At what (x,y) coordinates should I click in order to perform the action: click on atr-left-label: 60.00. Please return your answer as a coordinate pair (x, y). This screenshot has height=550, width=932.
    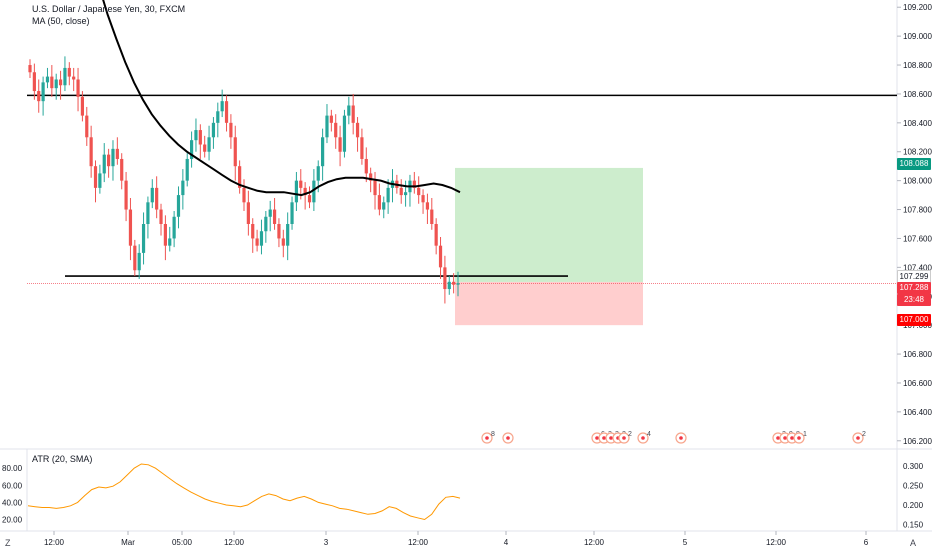
    Looking at the image, I should click on (12, 485).